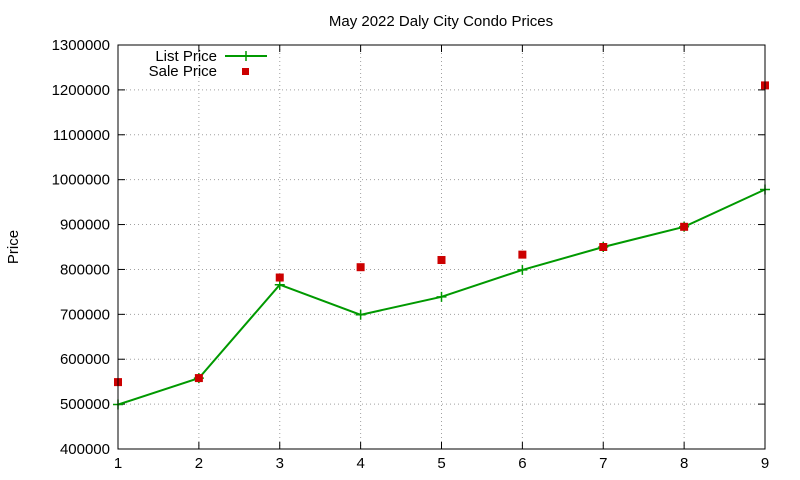 Image resolution: width=800 pixels, height=480 pixels. Describe the element at coordinates (280, 463) in the screenshot. I see `x-tick-label: 3` at that location.